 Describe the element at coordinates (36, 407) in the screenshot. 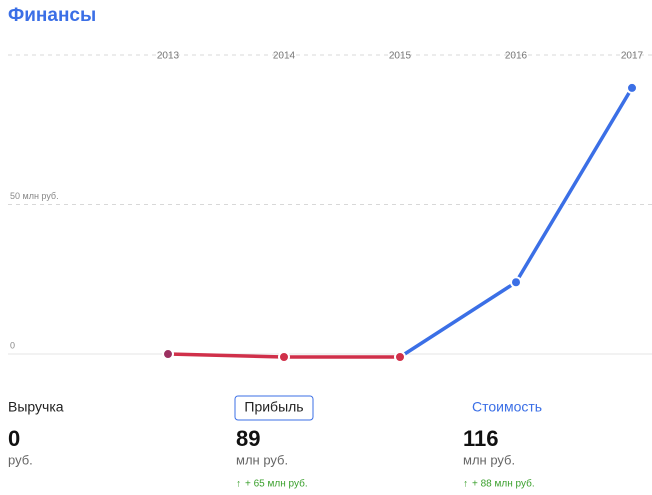

I see `tab-label: Выручка` at that location.